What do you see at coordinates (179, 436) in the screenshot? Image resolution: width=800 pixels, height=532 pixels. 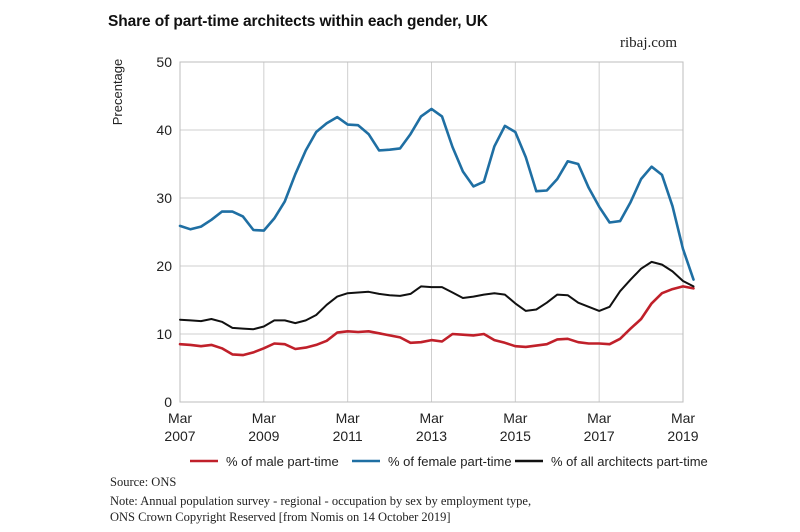 I see `x-tick-year: 2007` at bounding box center [179, 436].